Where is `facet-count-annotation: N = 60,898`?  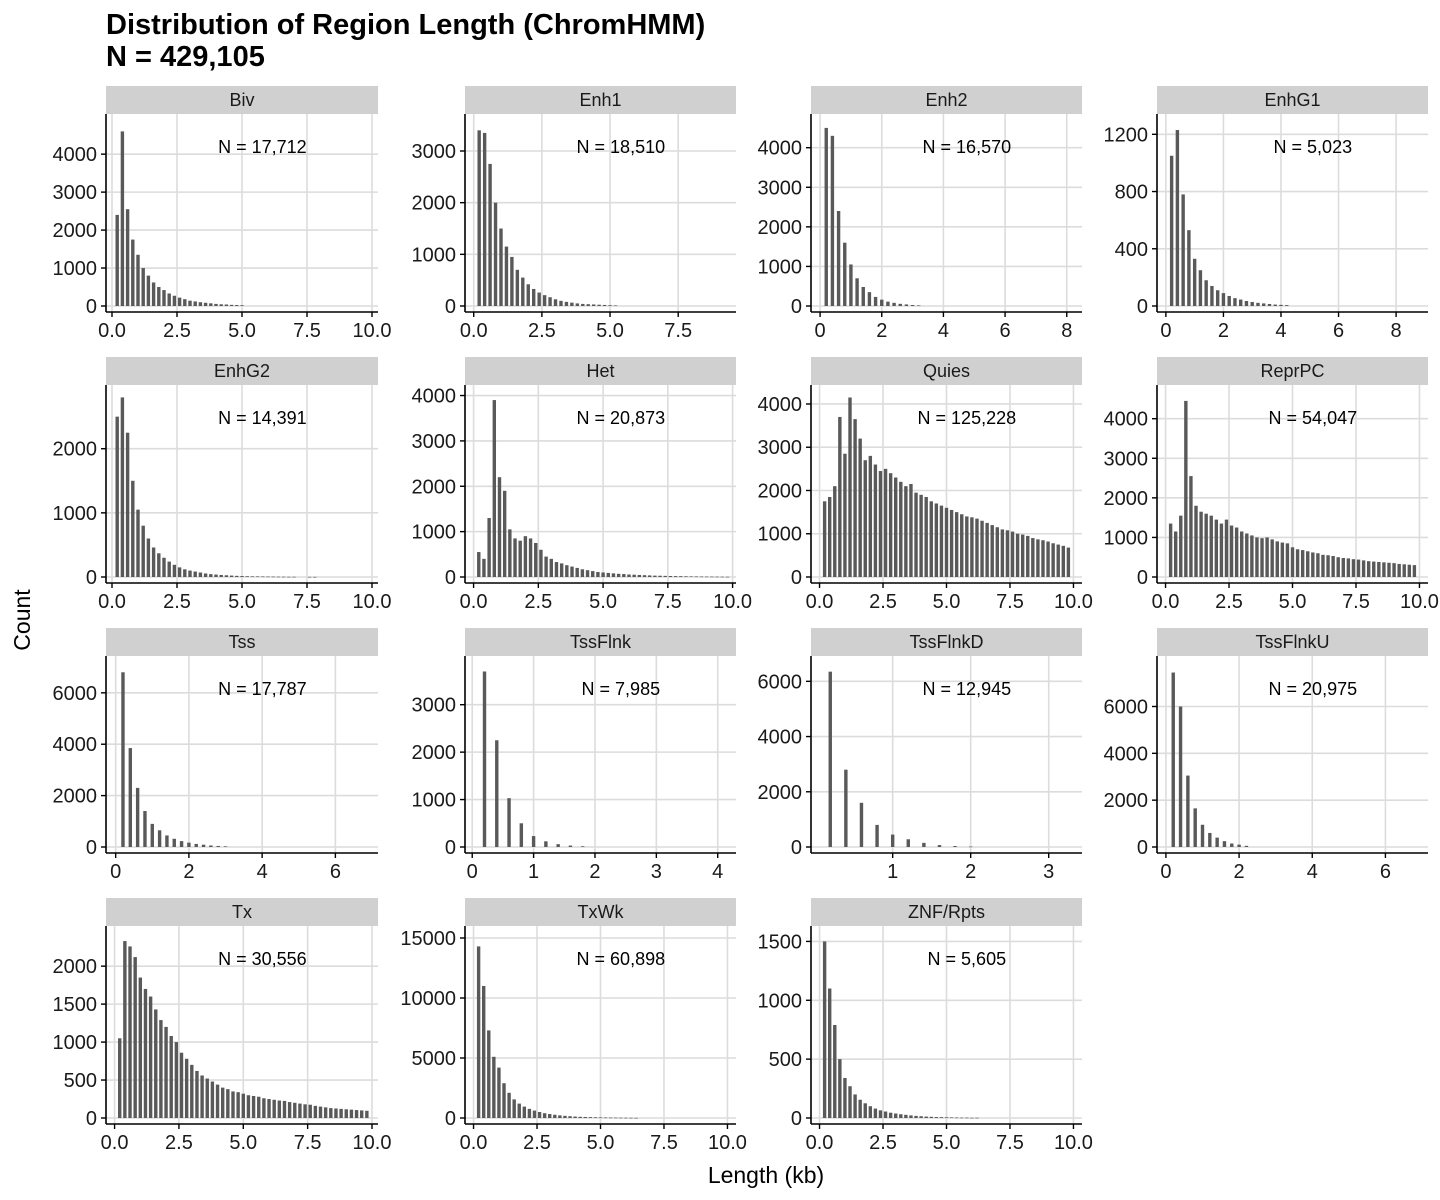
facet-count-annotation: N = 60,898 is located at coordinates (621, 959).